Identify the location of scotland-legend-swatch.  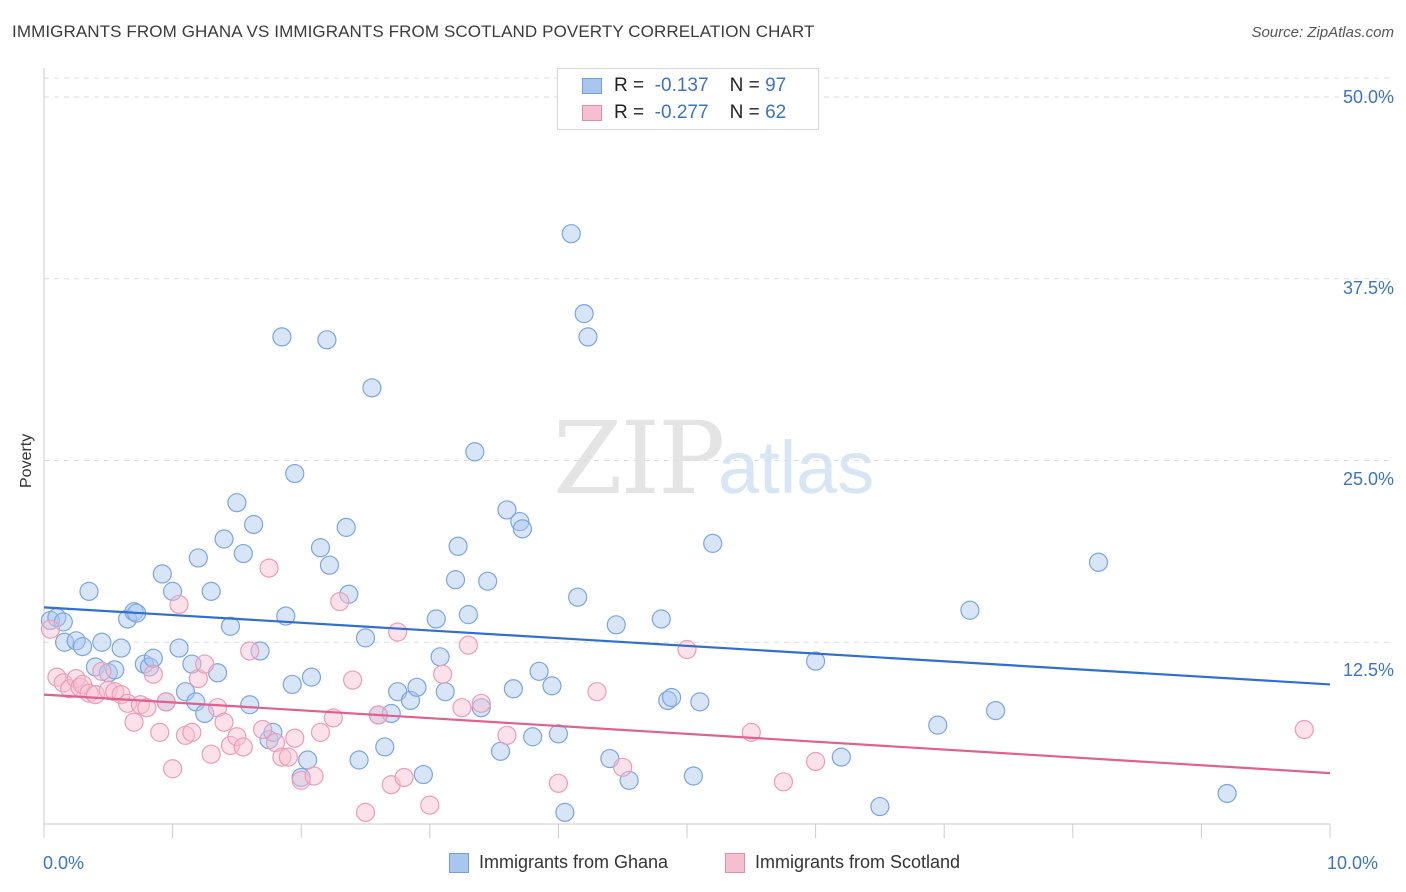
(735, 862).